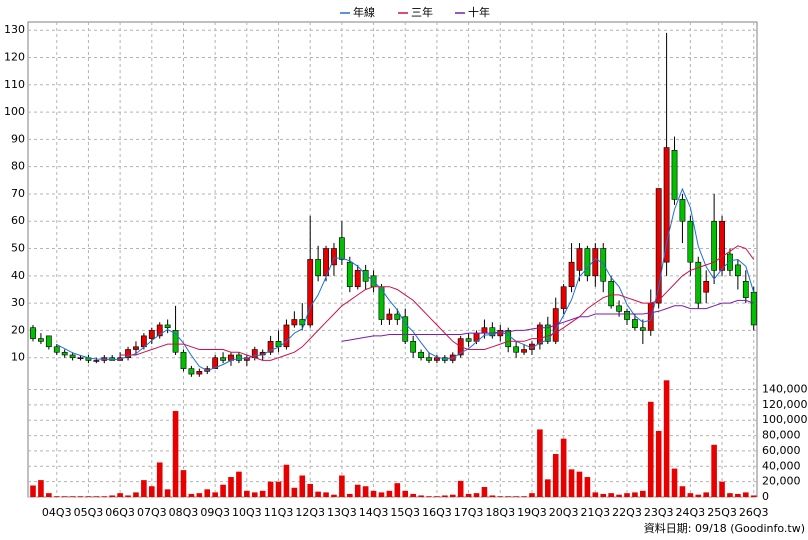  I want to click on x-tick-label: 15Q3, so click(405, 512).